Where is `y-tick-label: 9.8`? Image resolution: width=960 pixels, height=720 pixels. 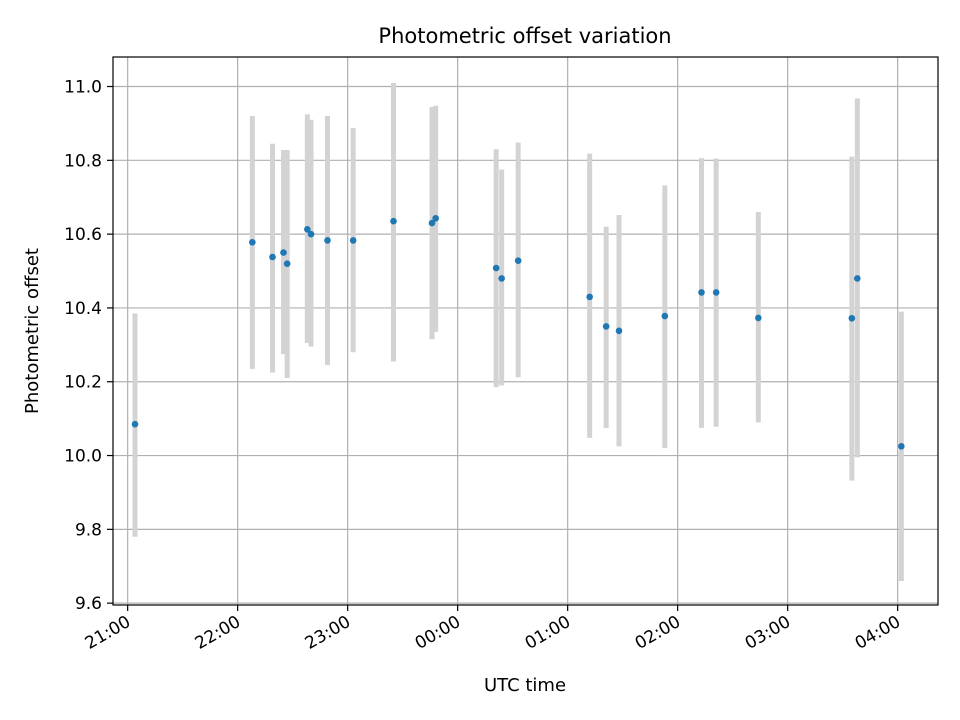 y-tick-label: 9.8 is located at coordinates (88, 530).